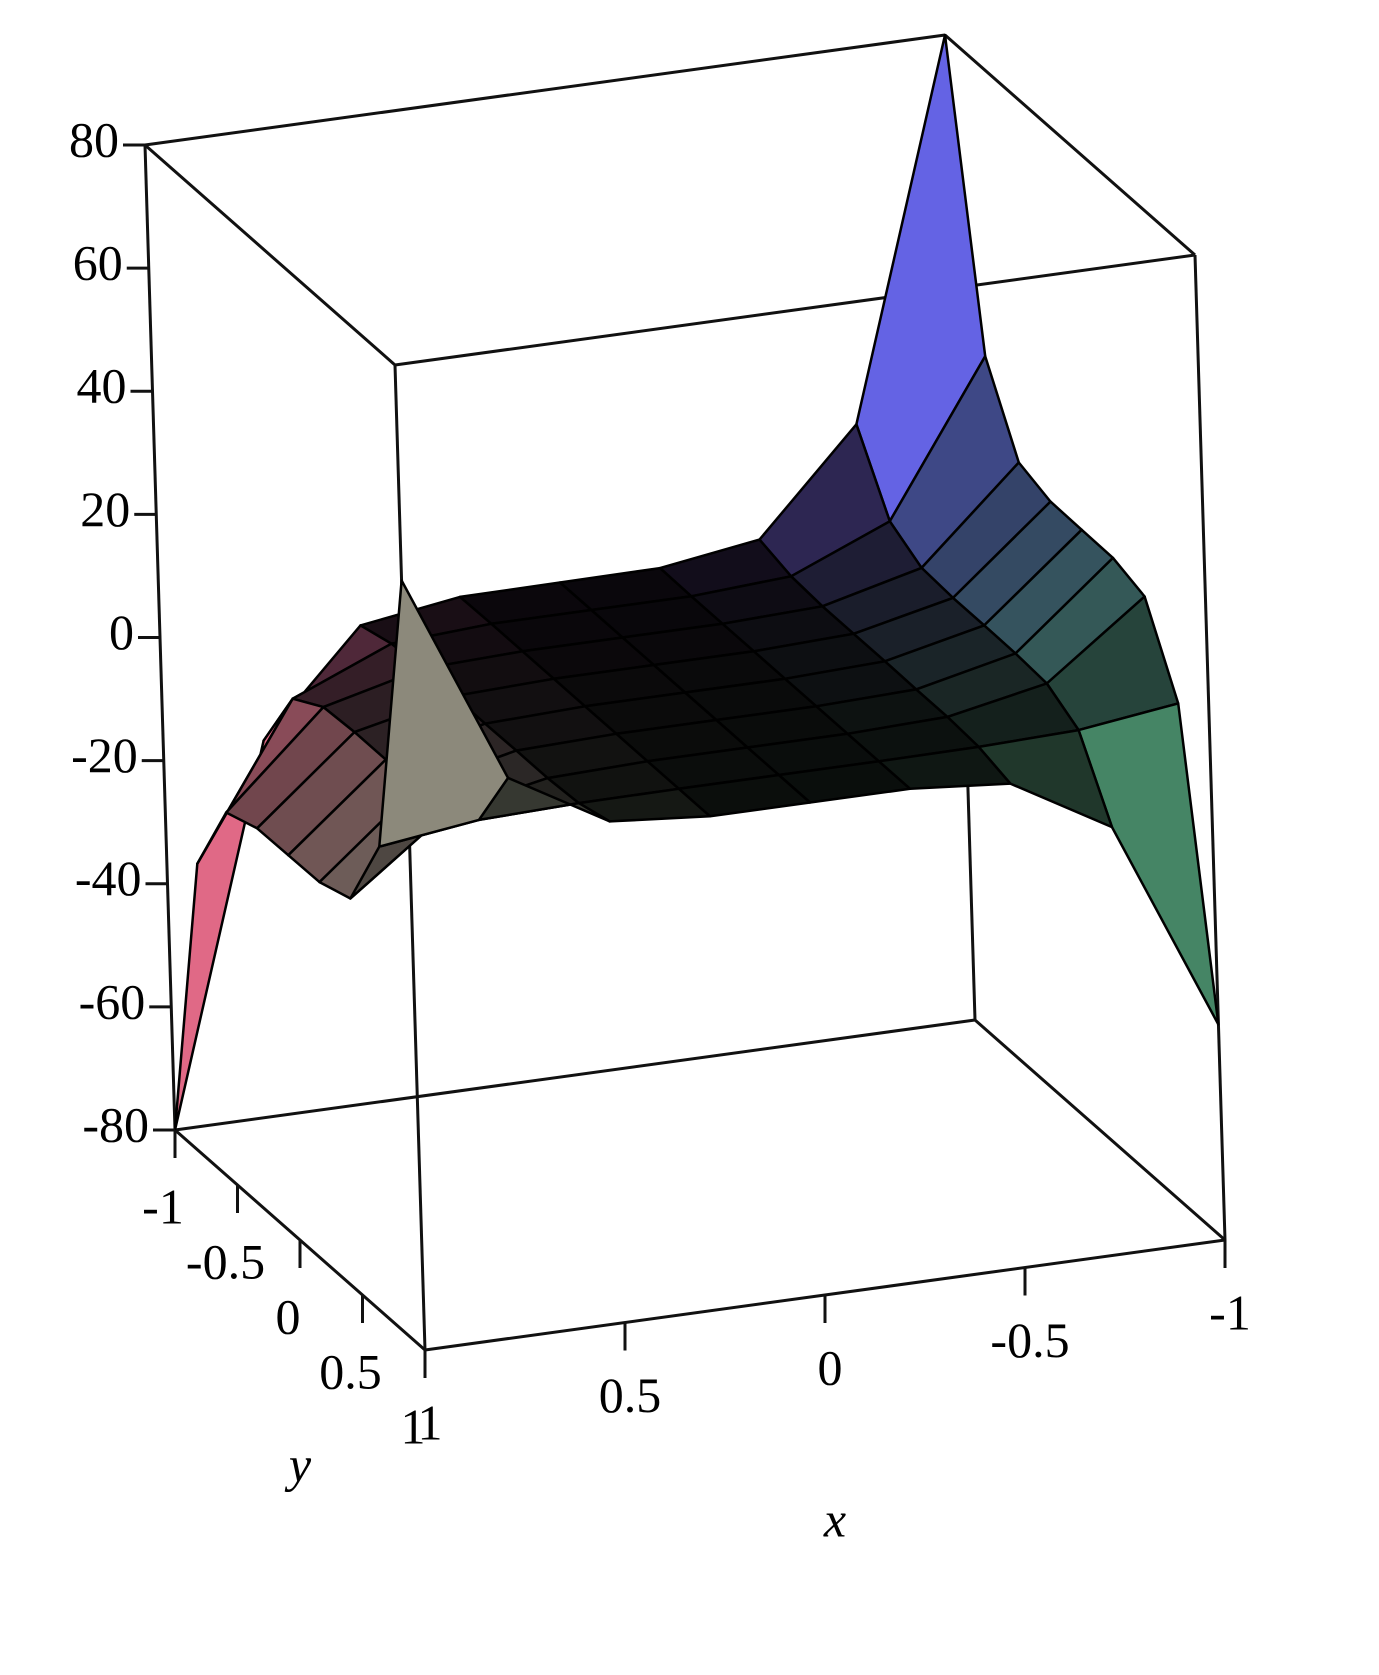 The height and width of the screenshot is (1675, 1379). What do you see at coordinates (112, 1001) in the screenshot?
I see `z-tick-label: -60` at bounding box center [112, 1001].